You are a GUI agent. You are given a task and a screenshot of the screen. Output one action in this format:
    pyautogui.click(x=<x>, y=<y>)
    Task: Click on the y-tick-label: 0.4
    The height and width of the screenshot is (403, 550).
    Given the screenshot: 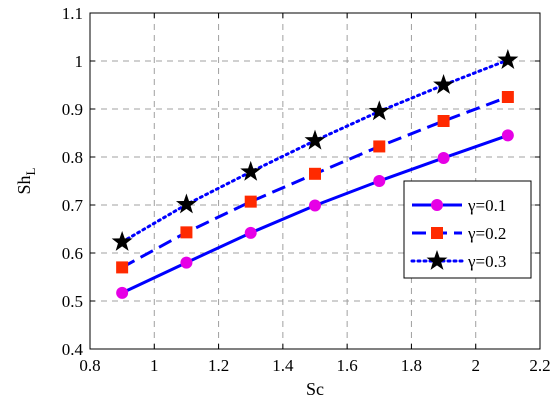 What is the action you would take?
    pyautogui.click(x=73, y=349)
    